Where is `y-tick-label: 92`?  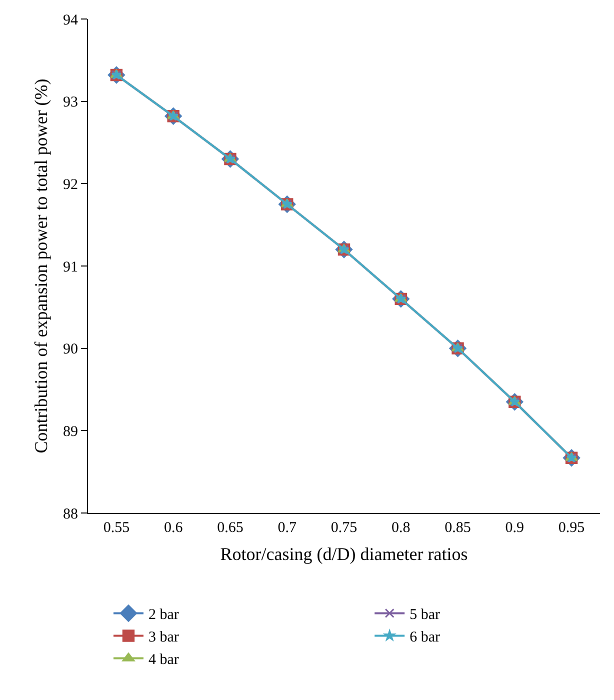
y-tick-label: 92 is located at coordinates (70, 184).